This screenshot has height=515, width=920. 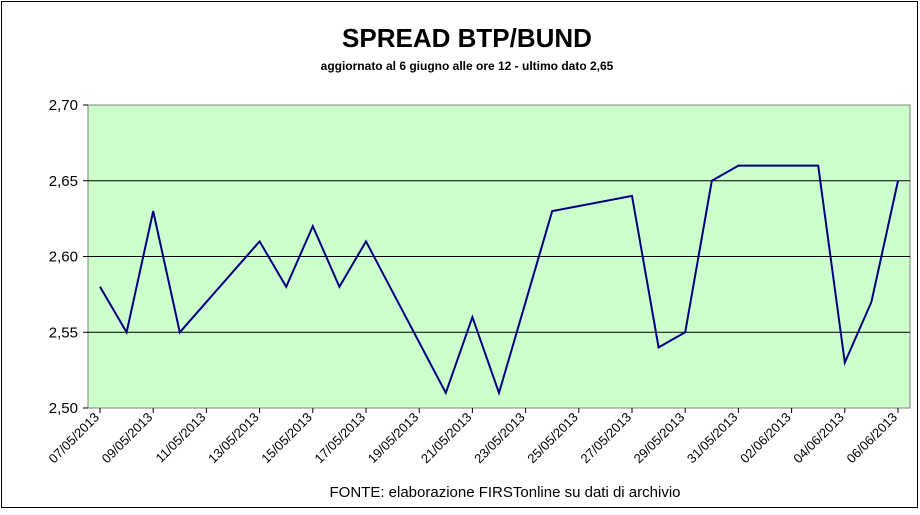 What do you see at coordinates (63, 105) in the screenshot?
I see `y-tick-label: 2,70` at bounding box center [63, 105].